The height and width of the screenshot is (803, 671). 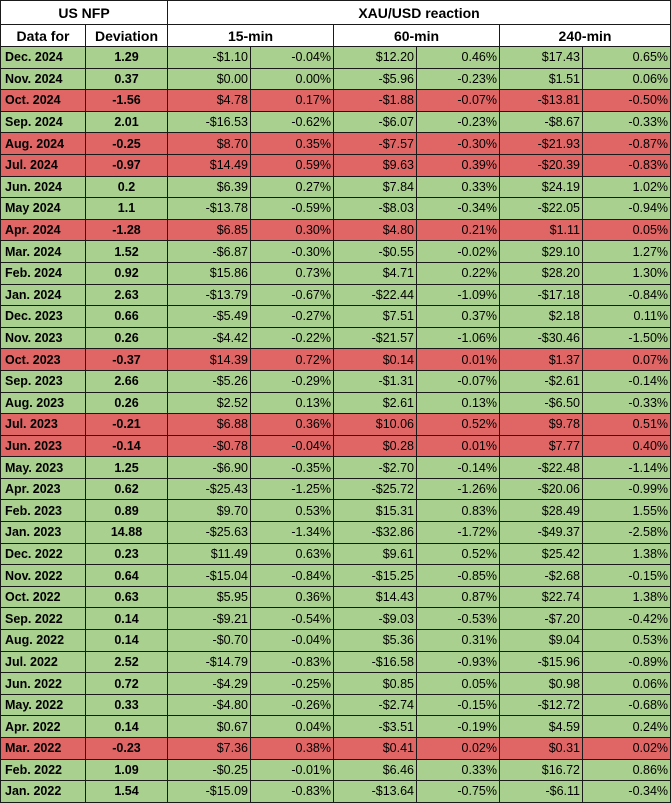 I want to click on cell-240min-change: -$22.05, so click(x=541, y=208).